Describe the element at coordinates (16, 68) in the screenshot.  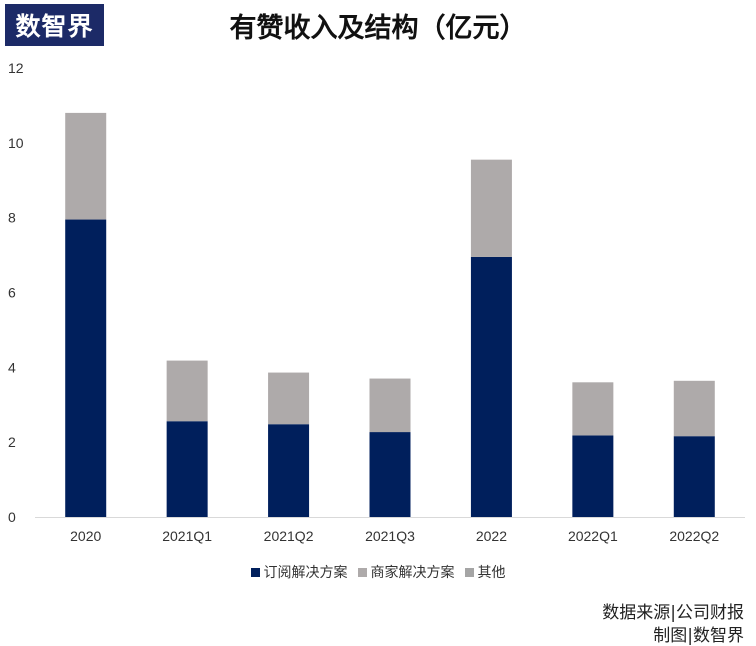
I see `y-tick-label: 12` at that location.